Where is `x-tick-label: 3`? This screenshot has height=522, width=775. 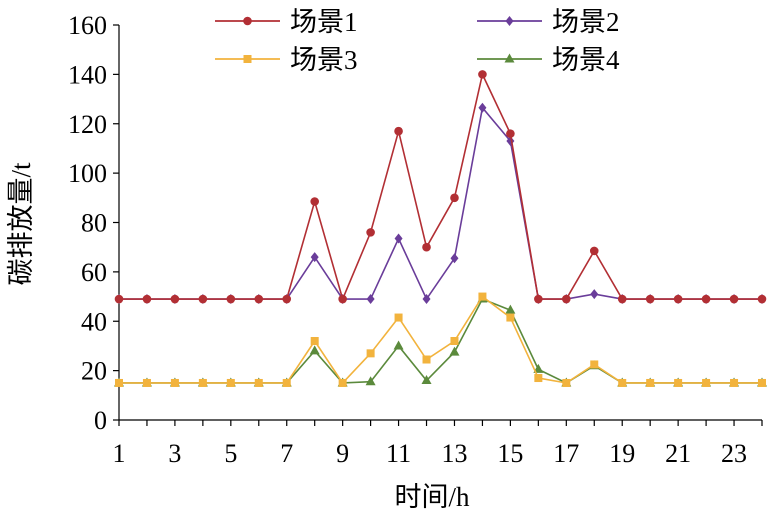 x-tick-label: 3 is located at coordinates (174, 453).